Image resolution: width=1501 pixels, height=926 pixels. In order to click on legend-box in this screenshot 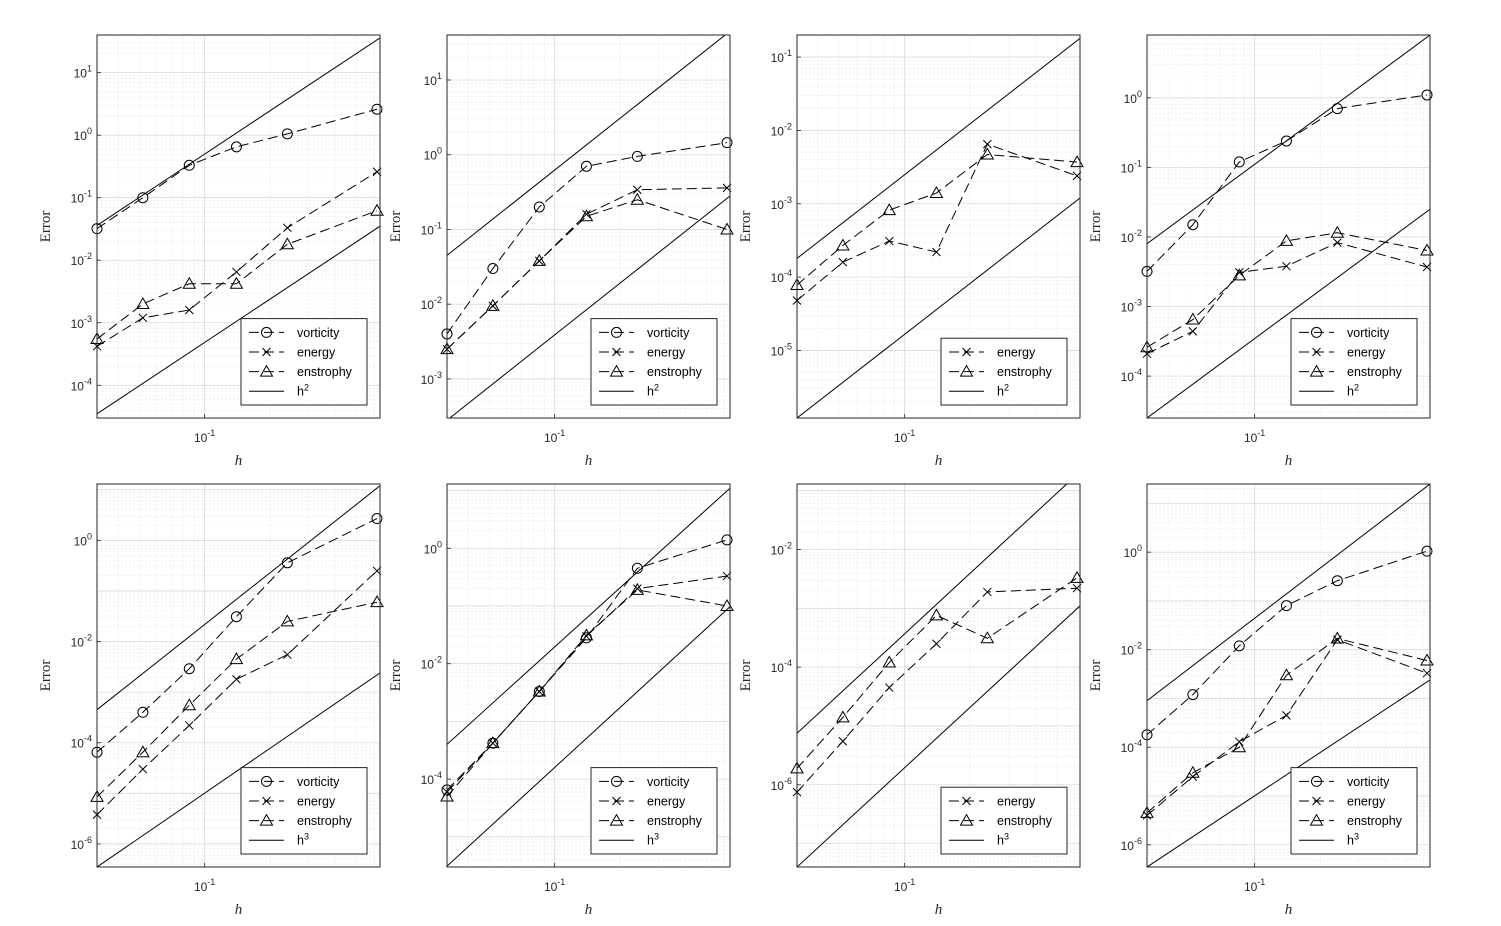, I will do `click(1004, 820)`.